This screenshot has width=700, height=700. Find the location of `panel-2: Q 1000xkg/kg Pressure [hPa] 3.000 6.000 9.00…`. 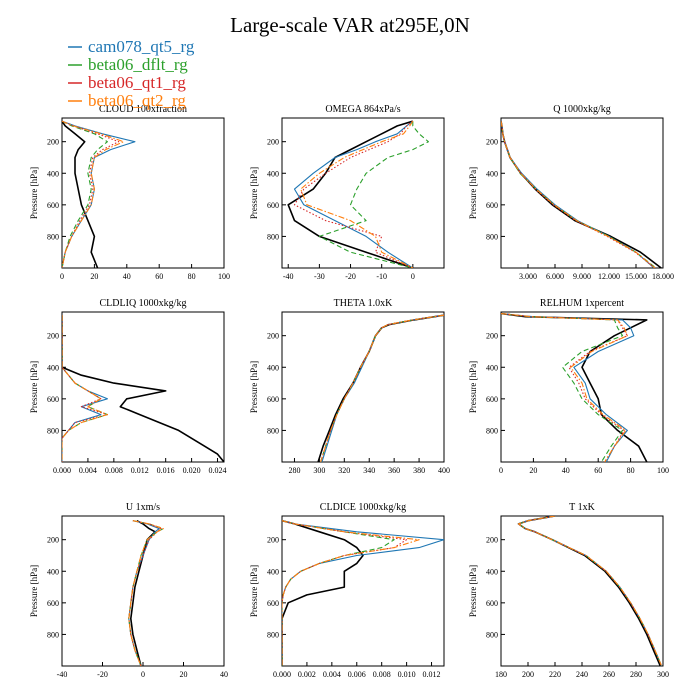

panel-2: Q 1000xkg/kg Pressure [hPa] 3.000 6.000 9.00… is located at coordinates (571, 192).